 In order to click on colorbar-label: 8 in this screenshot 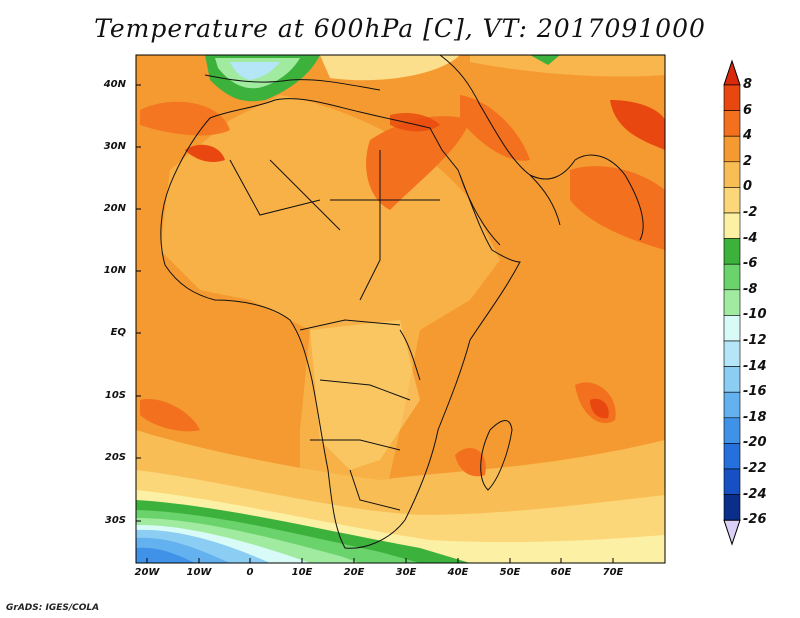, I will do `click(748, 84)`.